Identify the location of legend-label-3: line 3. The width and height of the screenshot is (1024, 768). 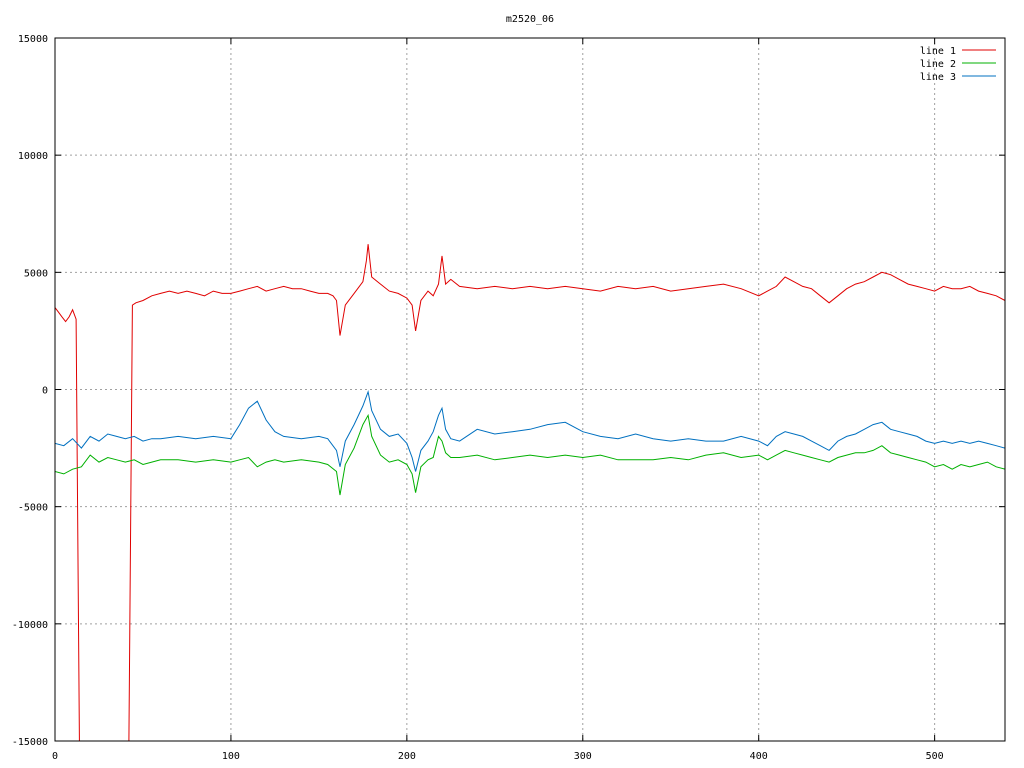
(938, 77).